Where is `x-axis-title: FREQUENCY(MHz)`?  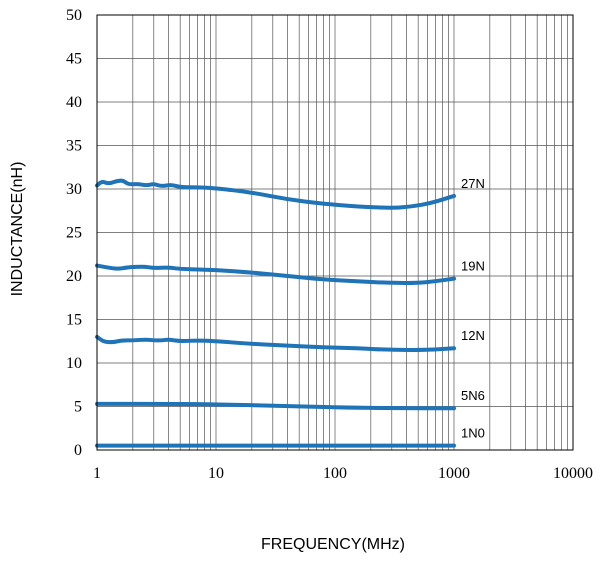
x-axis-title: FREQUENCY(MHz) is located at coordinates (333, 544).